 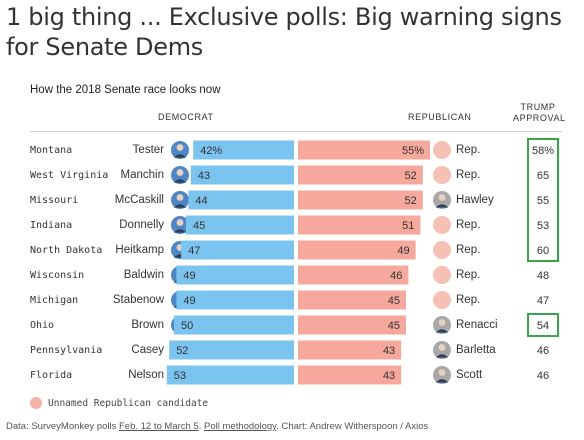 What do you see at coordinates (389, 376) in the screenshot?
I see `republican-value-florida: 43` at bounding box center [389, 376].